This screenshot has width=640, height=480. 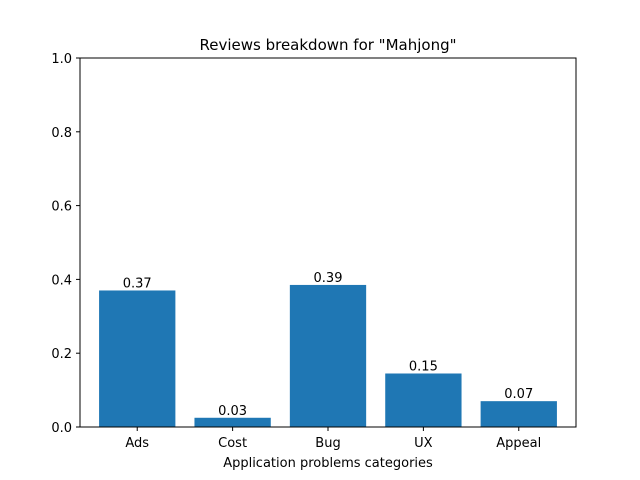 What do you see at coordinates (137, 443) in the screenshot?
I see `x-tick-label-ads: Ads` at bounding box center [137, 443].